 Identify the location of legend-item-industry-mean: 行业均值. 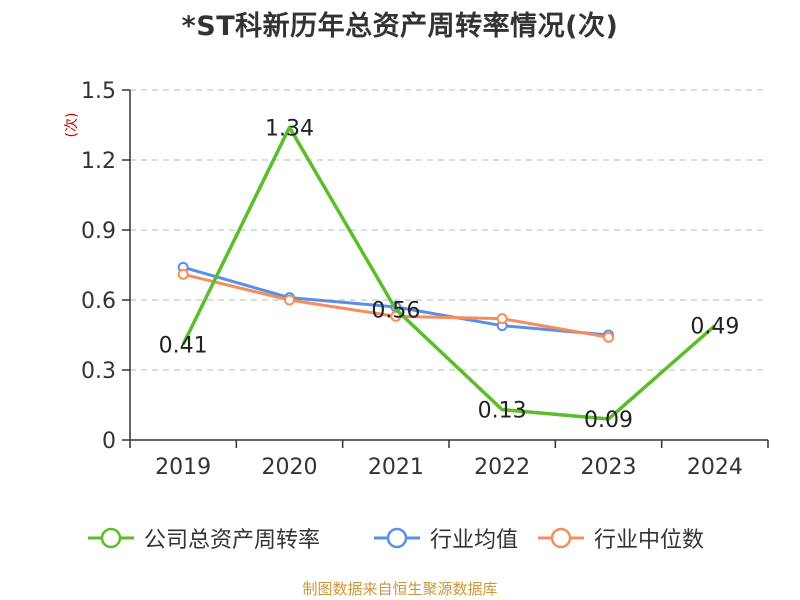
(445, 538).